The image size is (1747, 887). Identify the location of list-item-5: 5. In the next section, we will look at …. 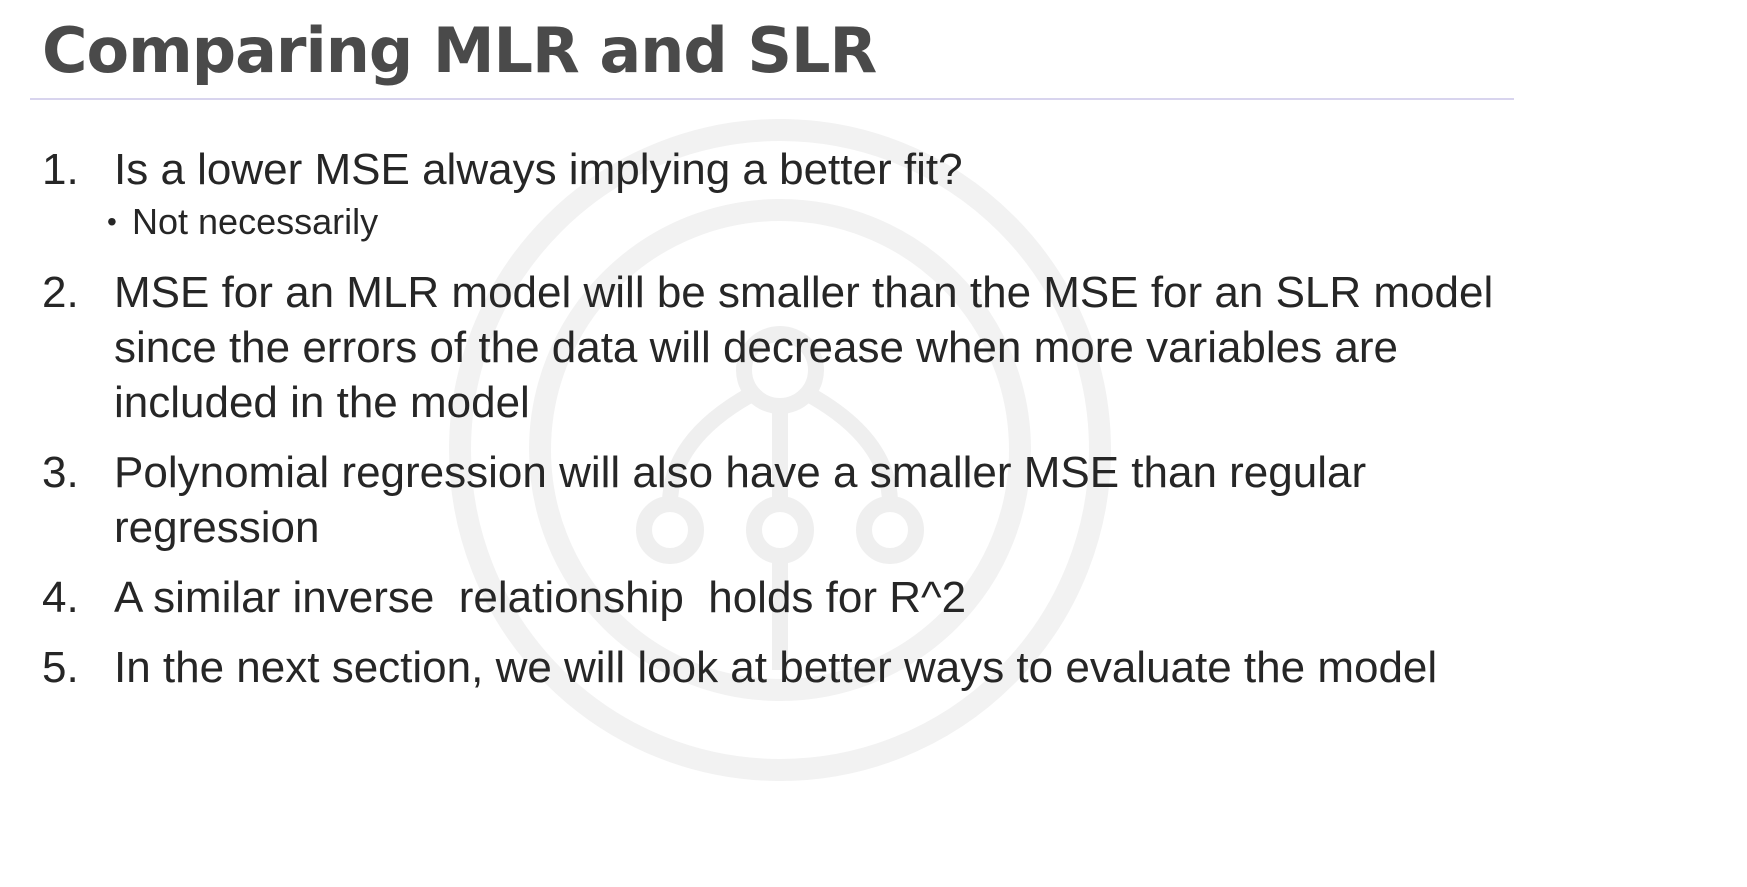
(782, 667).